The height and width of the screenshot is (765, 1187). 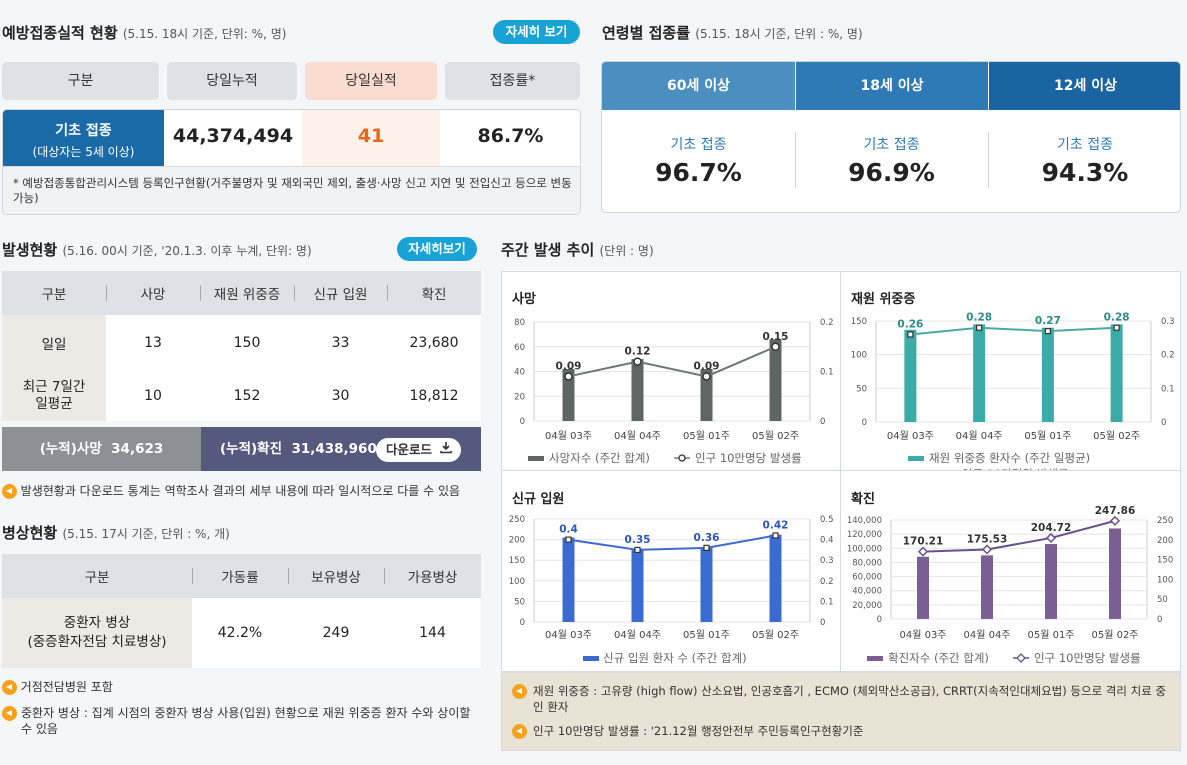 I want to click on beds-header-available: 가용병상, so click(x=432, y=576).